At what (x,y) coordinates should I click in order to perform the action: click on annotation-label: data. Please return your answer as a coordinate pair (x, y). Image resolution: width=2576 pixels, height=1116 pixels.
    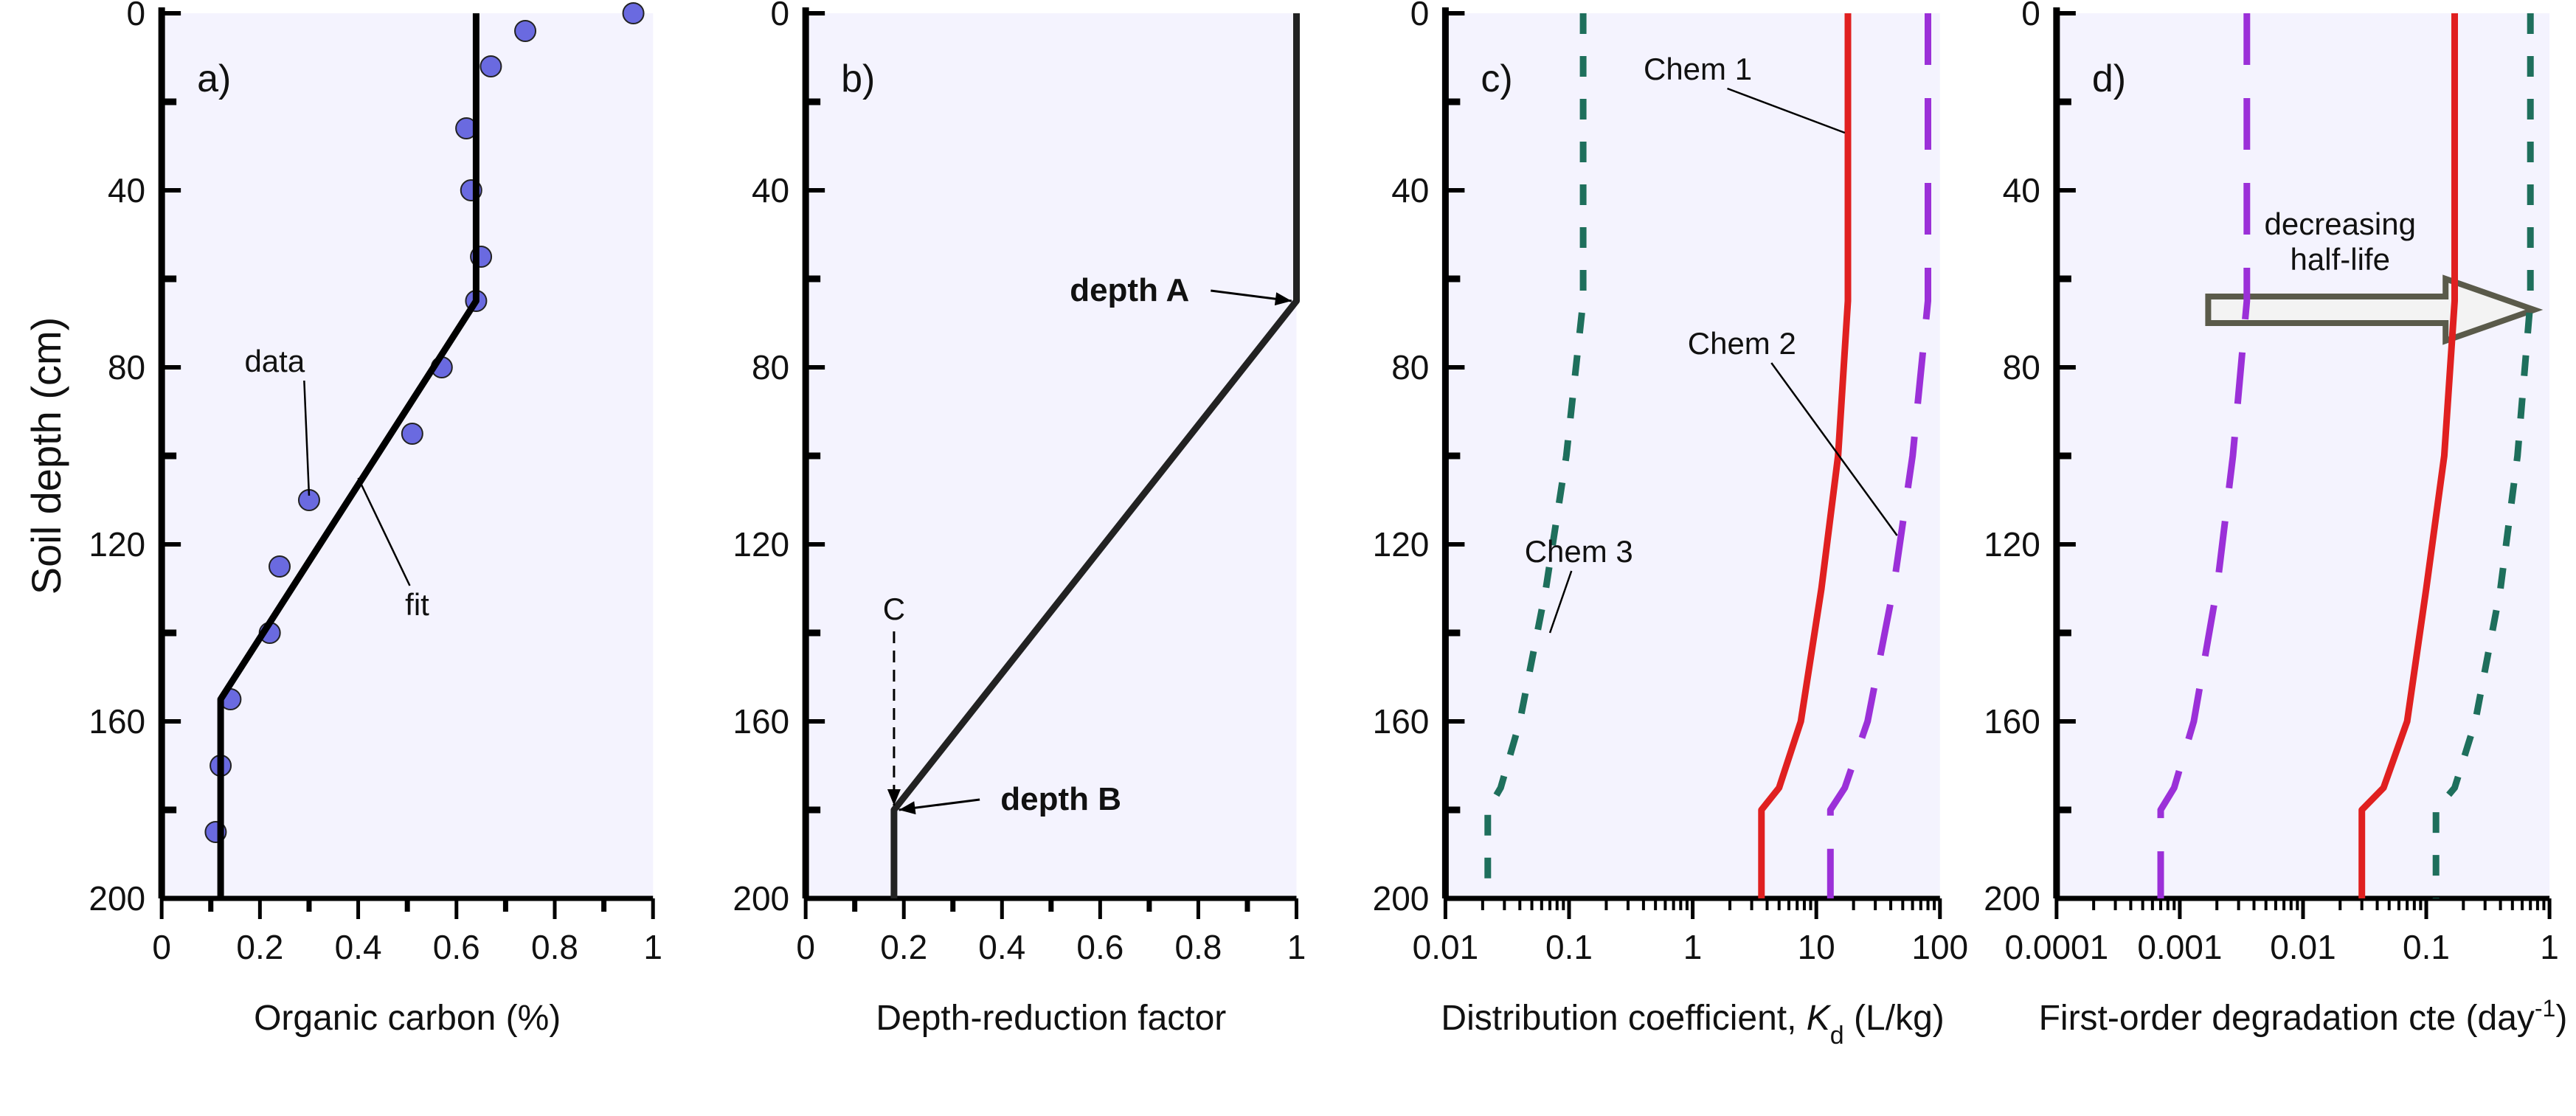
    Looking at the image, I should click on (275, 361).